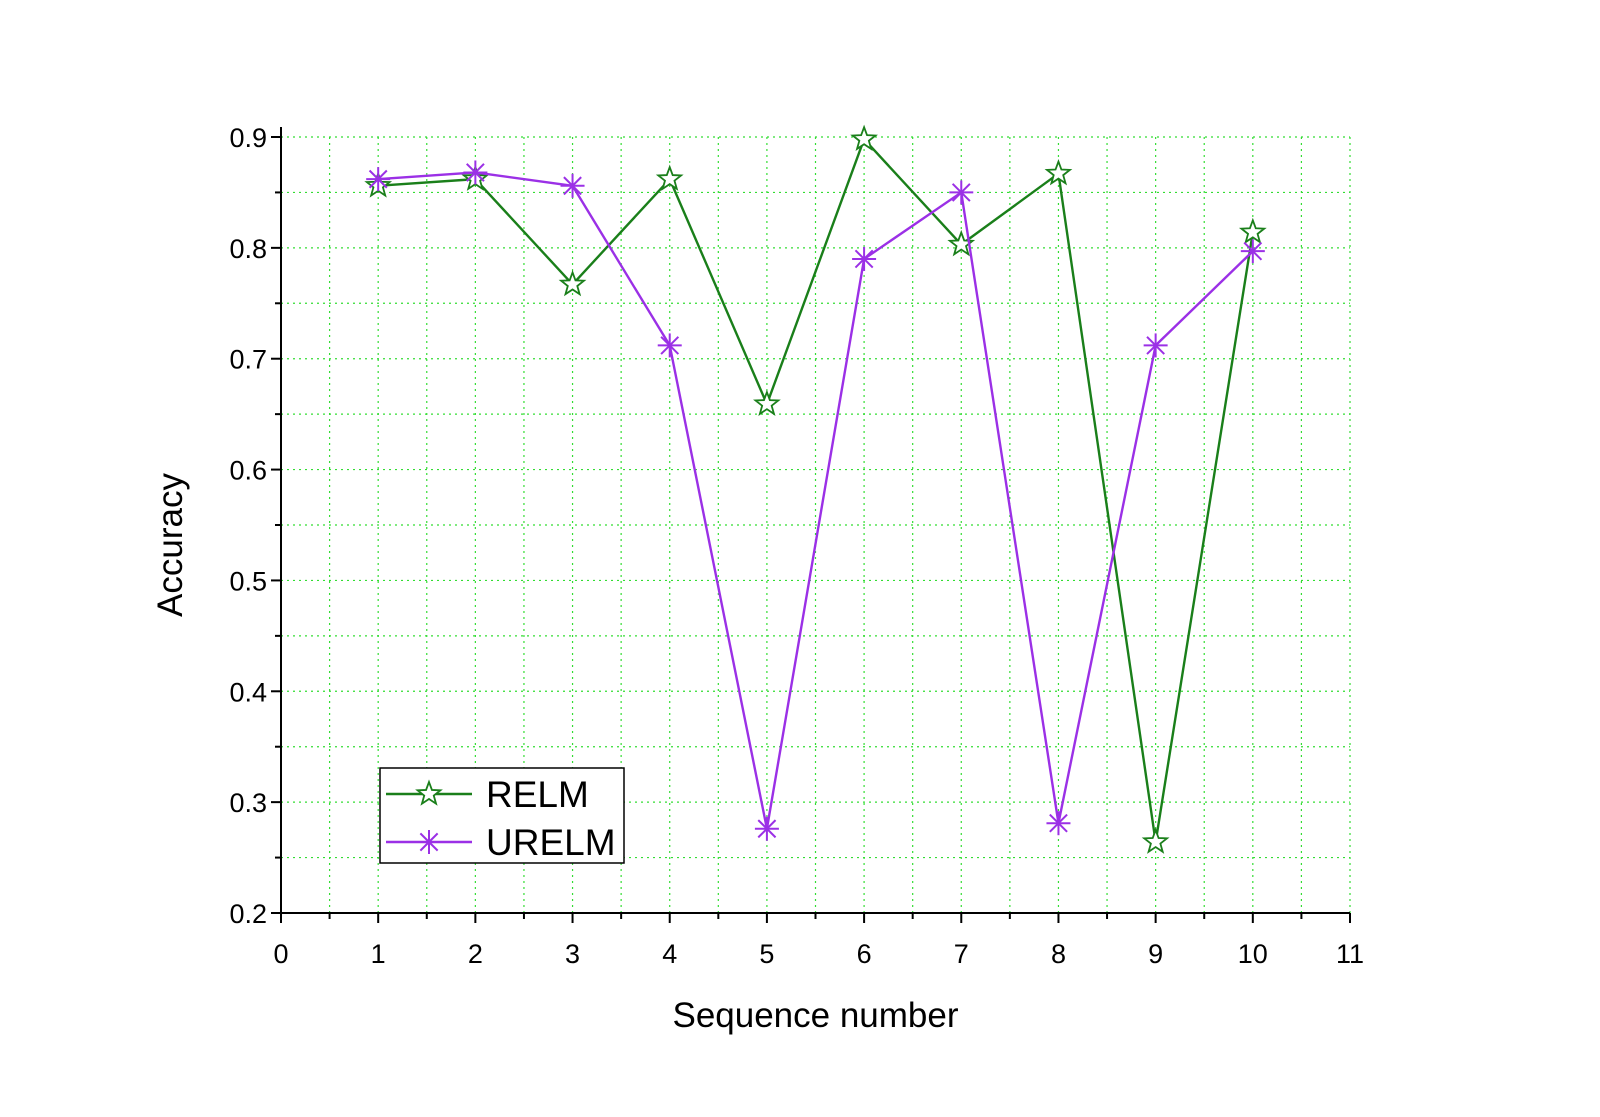  What do you see at coordinates (815, 1015) in the screenshot?
I see `x-axis-title: Sequence number` at bounding box center [815, 1015].